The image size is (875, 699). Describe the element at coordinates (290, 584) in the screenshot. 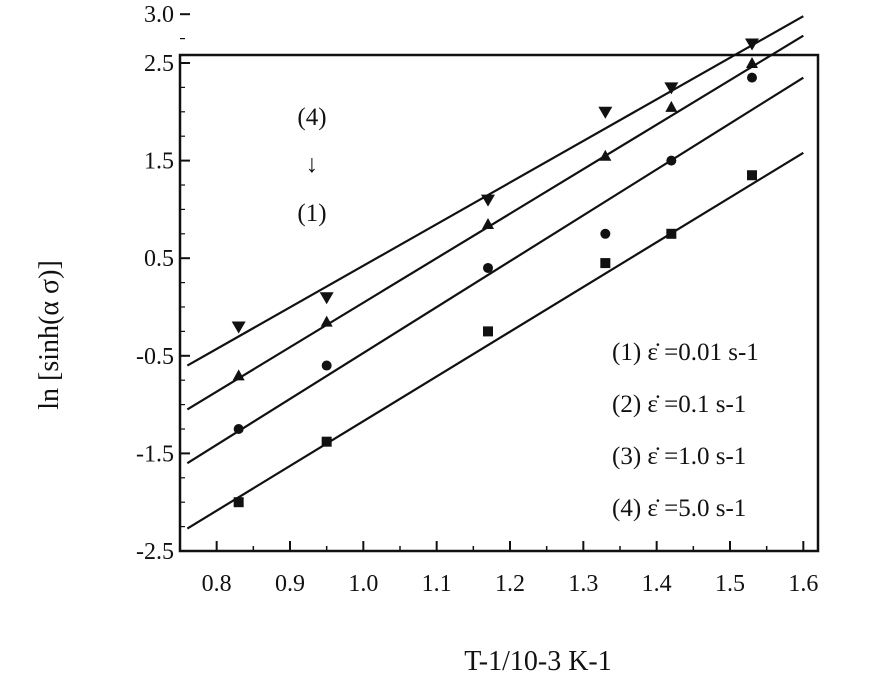

I see `x-tick-label: 0.9` at that location.